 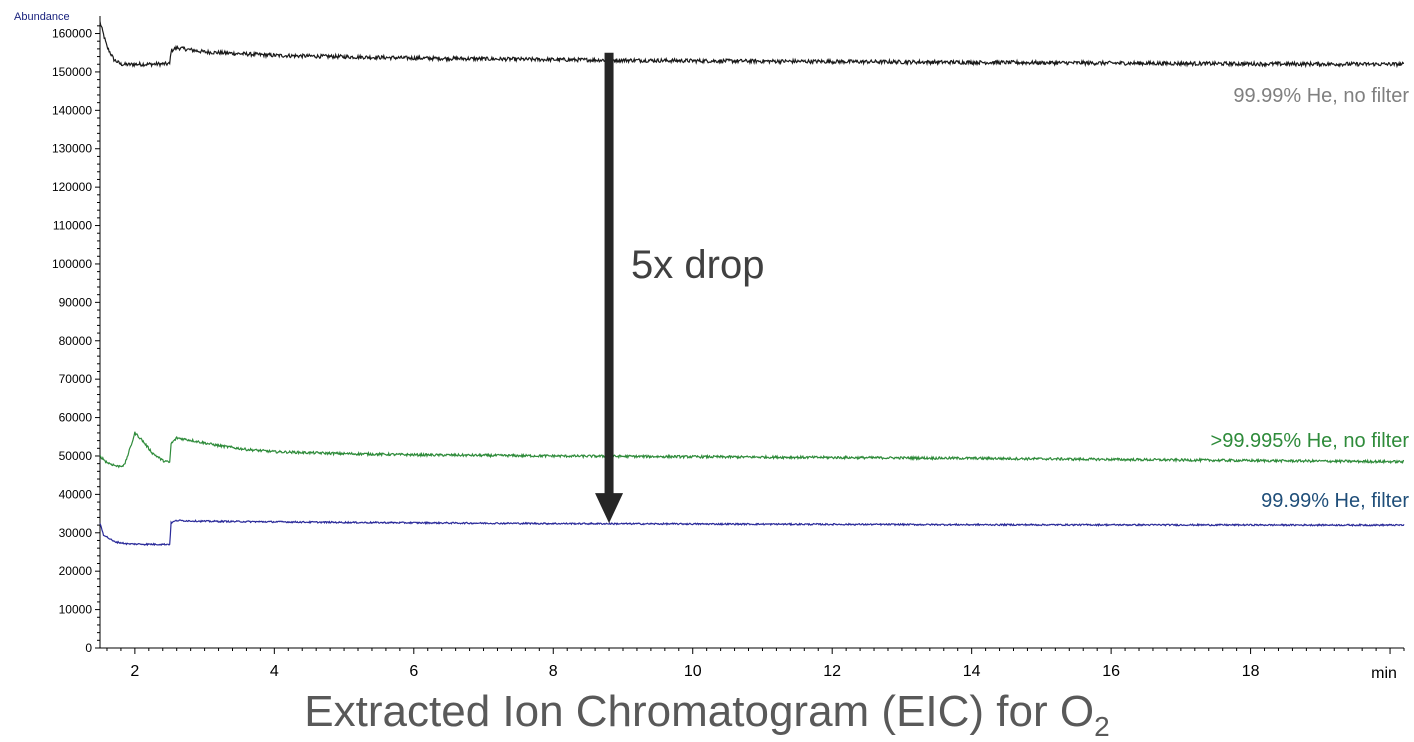 What do you see at coordinates (699, 711) in the screenshot?
I see `caption-text: Extracted Ion Chromatogram (EIC) for O` at bounding box center [699, 711].